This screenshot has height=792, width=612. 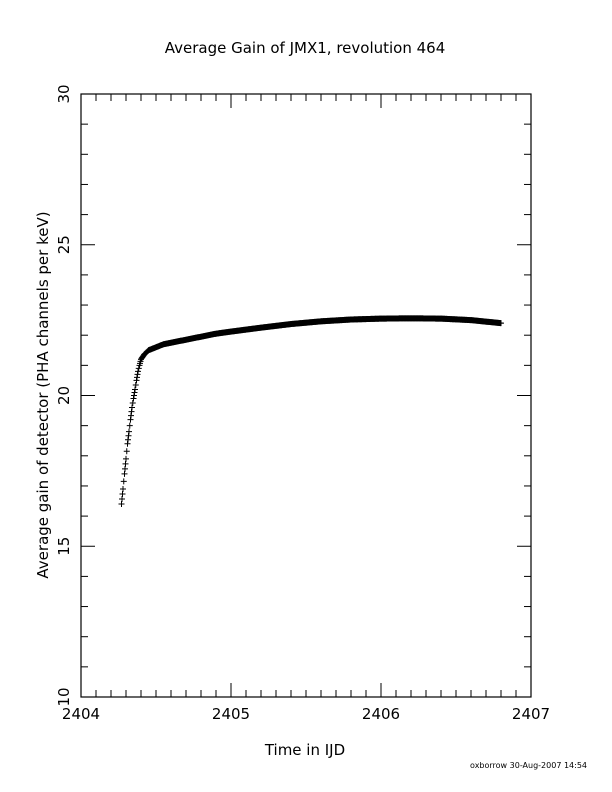 What do you see at coordinates (64, 93) in the screenshot?
I see `y-tick-label: 30` at bounding box center [64, 93].